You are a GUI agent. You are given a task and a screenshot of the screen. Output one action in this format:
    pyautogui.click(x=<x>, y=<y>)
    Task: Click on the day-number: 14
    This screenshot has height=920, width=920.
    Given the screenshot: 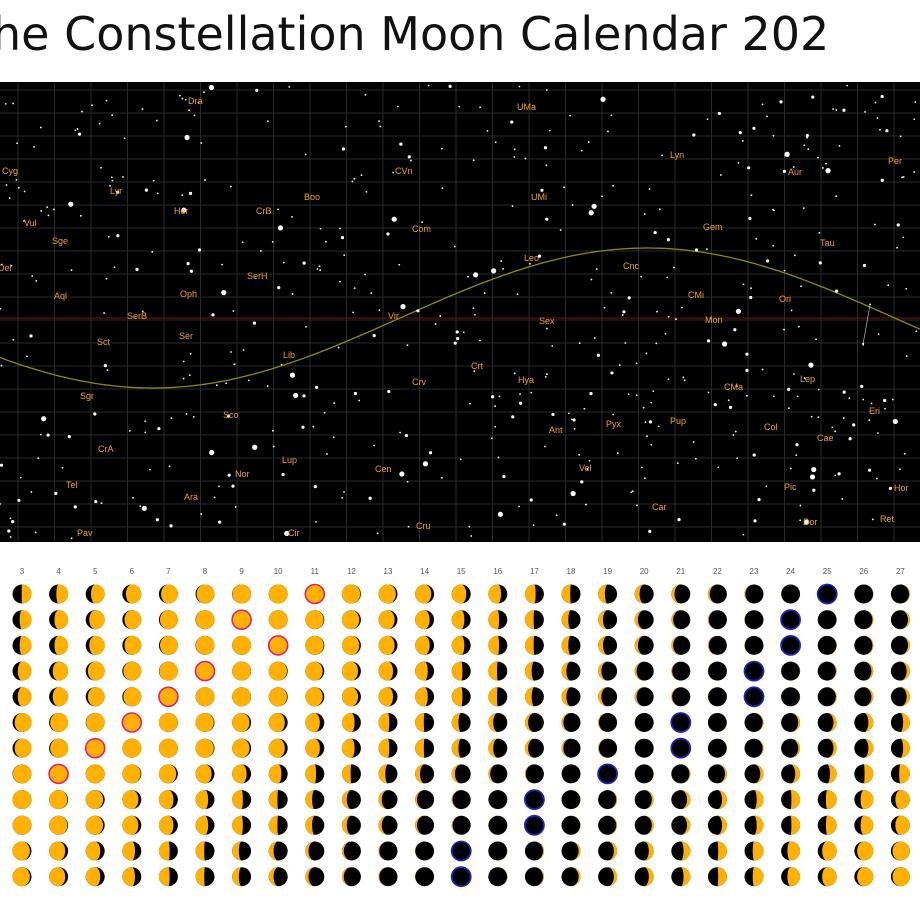 What is the action you would take?
    pyautogui.click(x=424, y=571)
    